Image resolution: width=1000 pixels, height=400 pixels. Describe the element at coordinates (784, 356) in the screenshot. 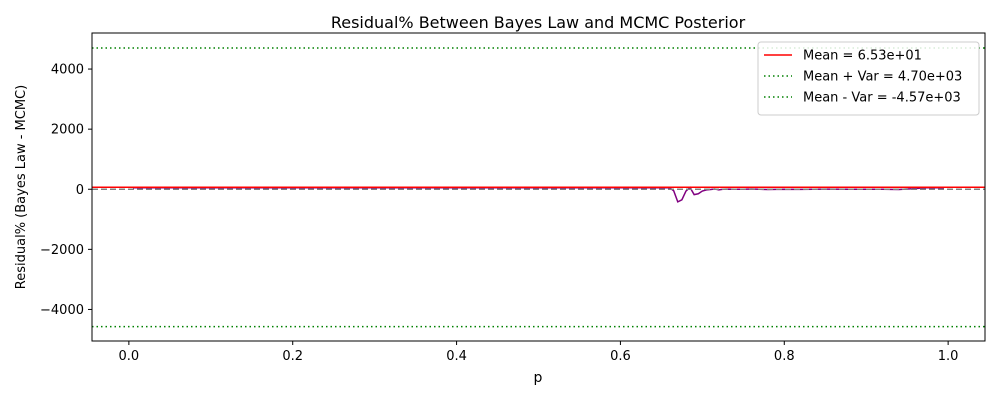

I see `x-tick-label-4: 0.8` at that location.